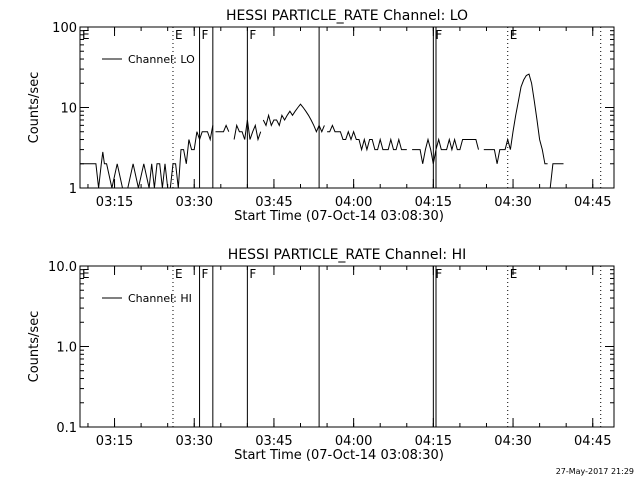 Image resolution: width=640 pixels, height=480 pixels. I want to click on chart-title: HESSI PARTICLE_RATE Channel: HI, so click(347, 255).